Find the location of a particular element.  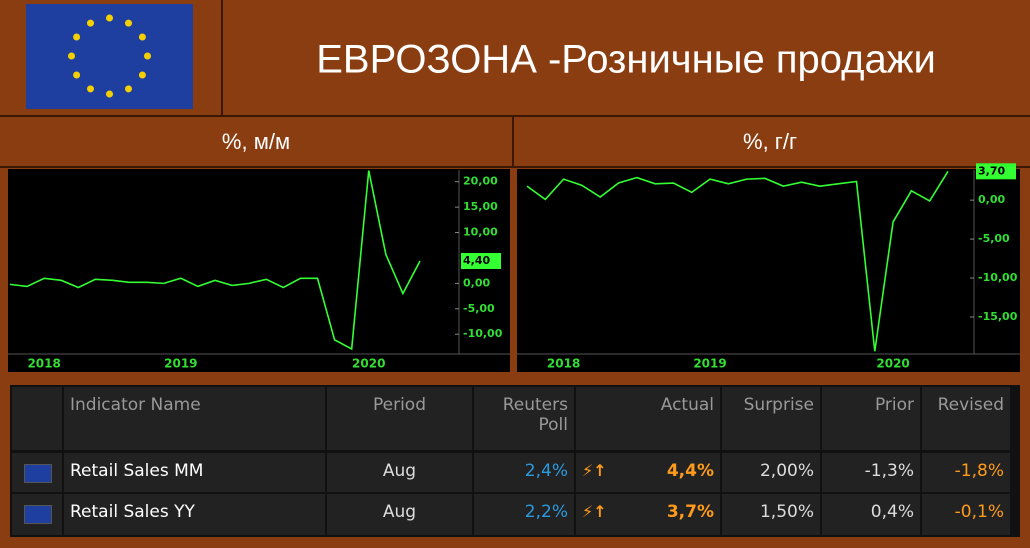

column-header: Surprise is located at coordinates (771, 418).